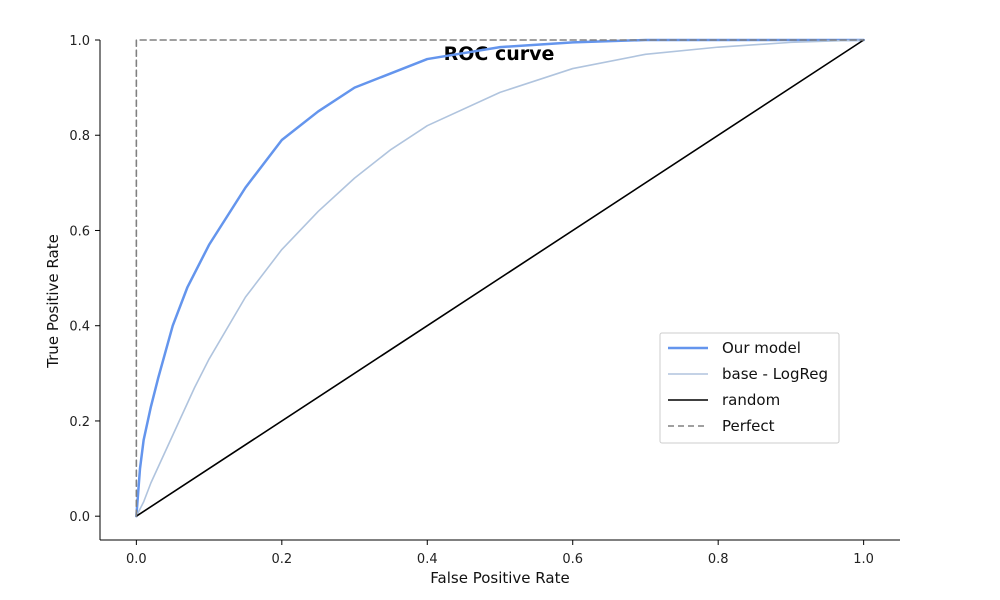  What do you see at coordinates (79, 41) in the screenshot?
I see `y-tick-label: 1.0` at bounding box center [79, 41].